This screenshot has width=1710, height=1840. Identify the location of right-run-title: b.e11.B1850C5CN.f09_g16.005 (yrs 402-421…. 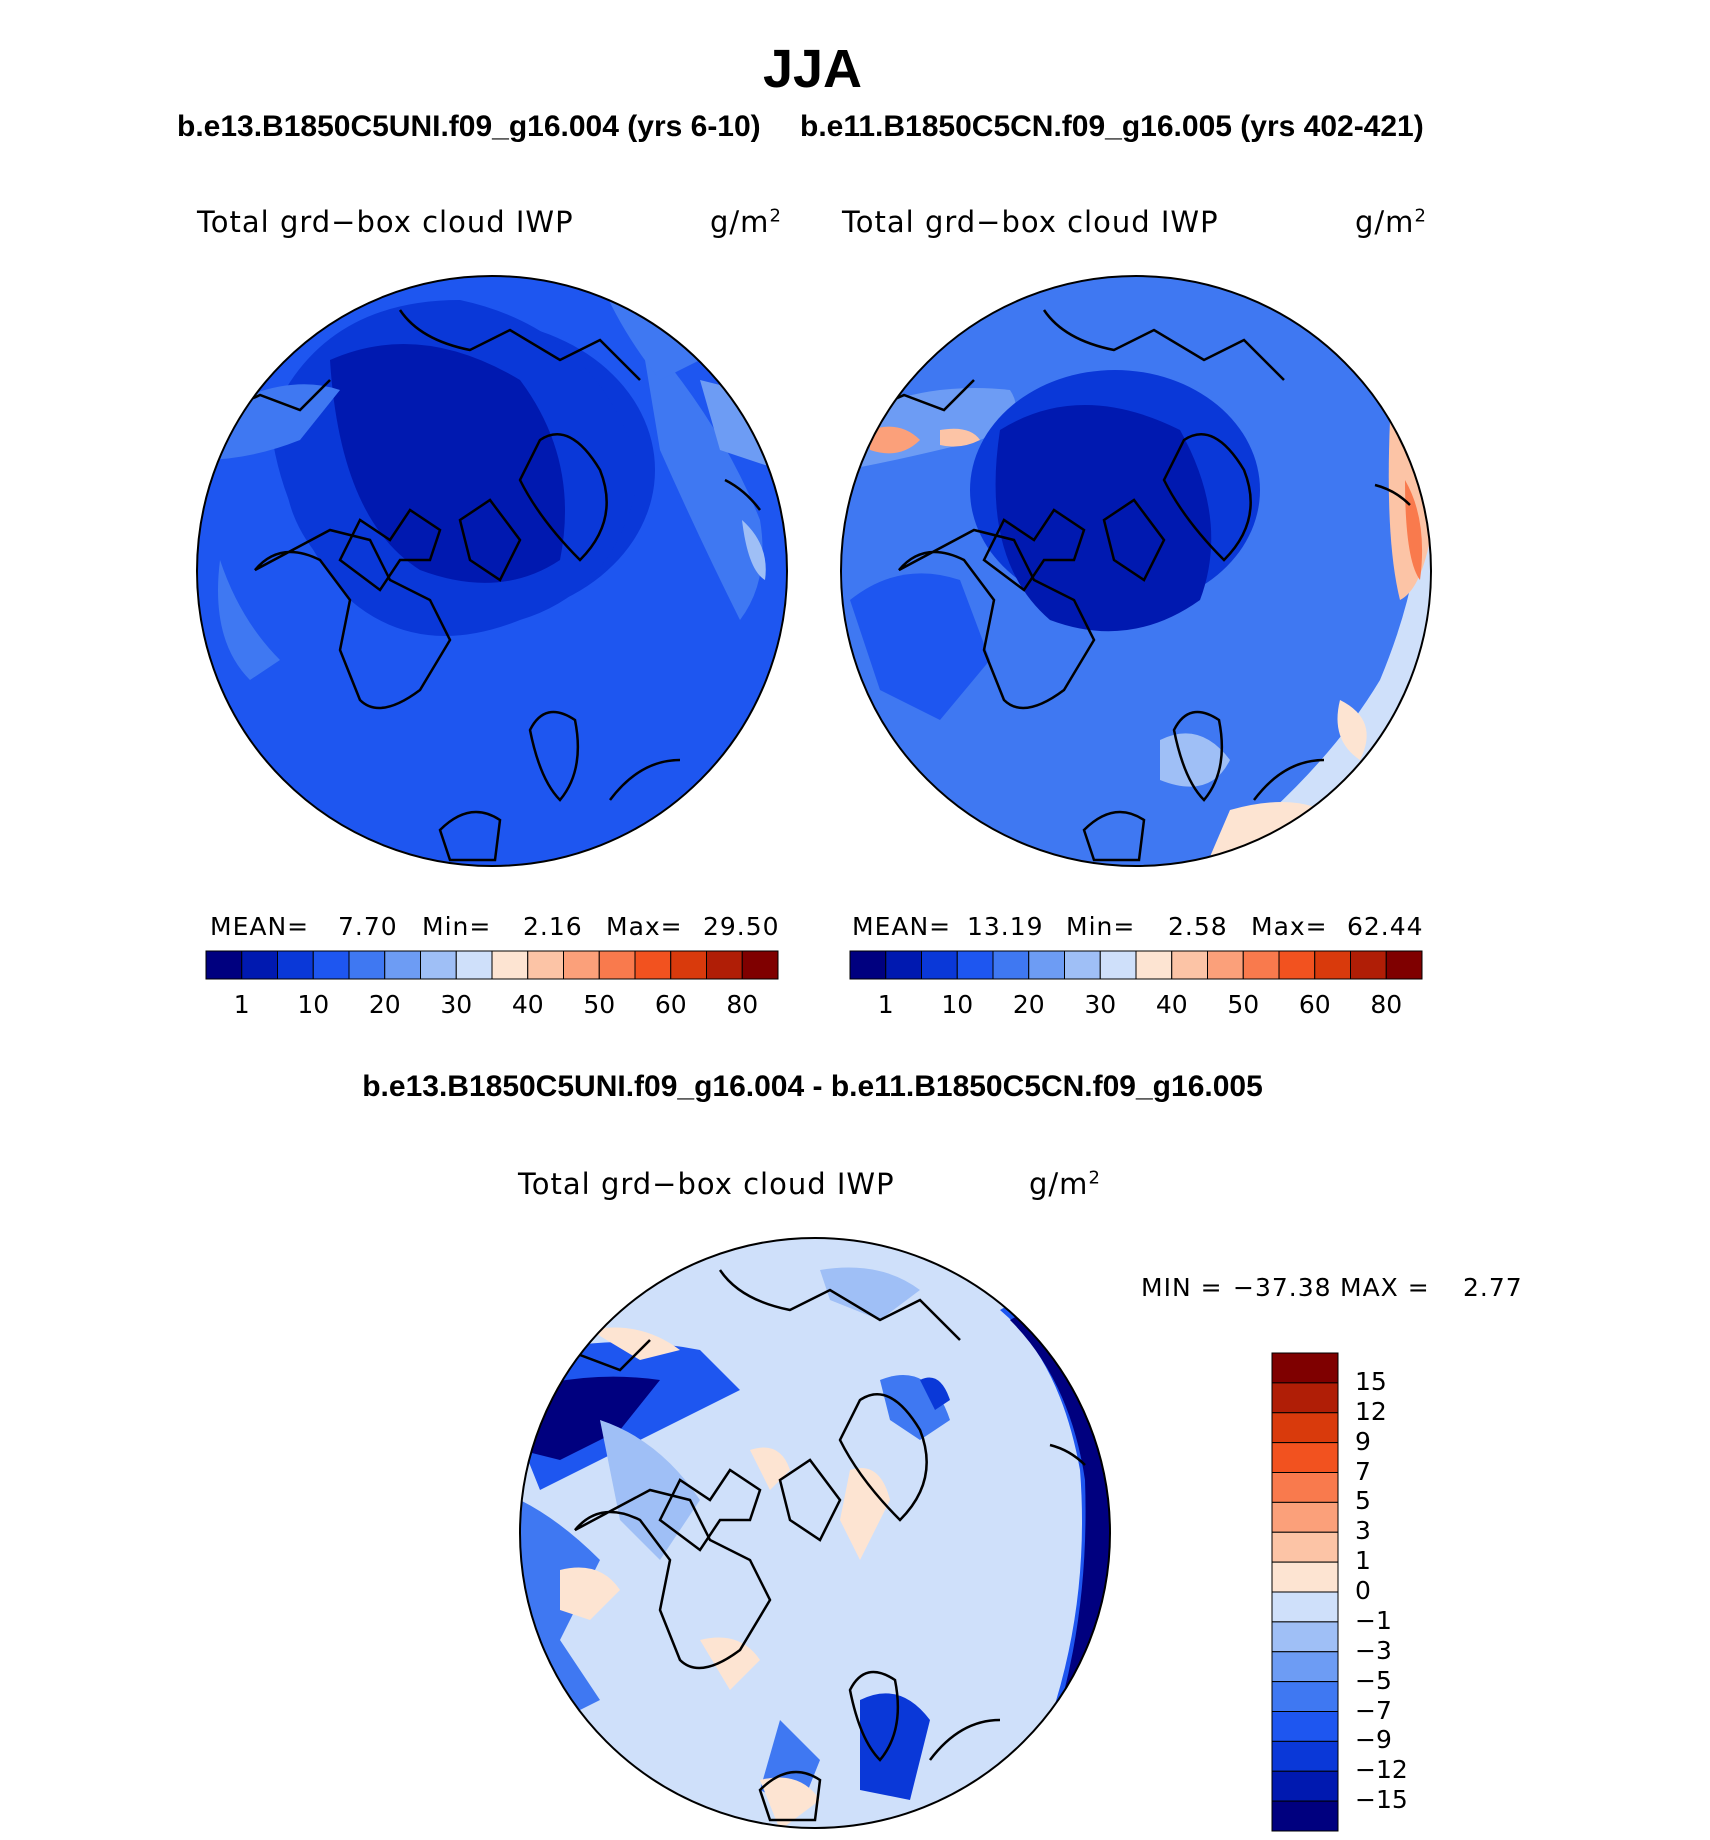
(1112, 126).